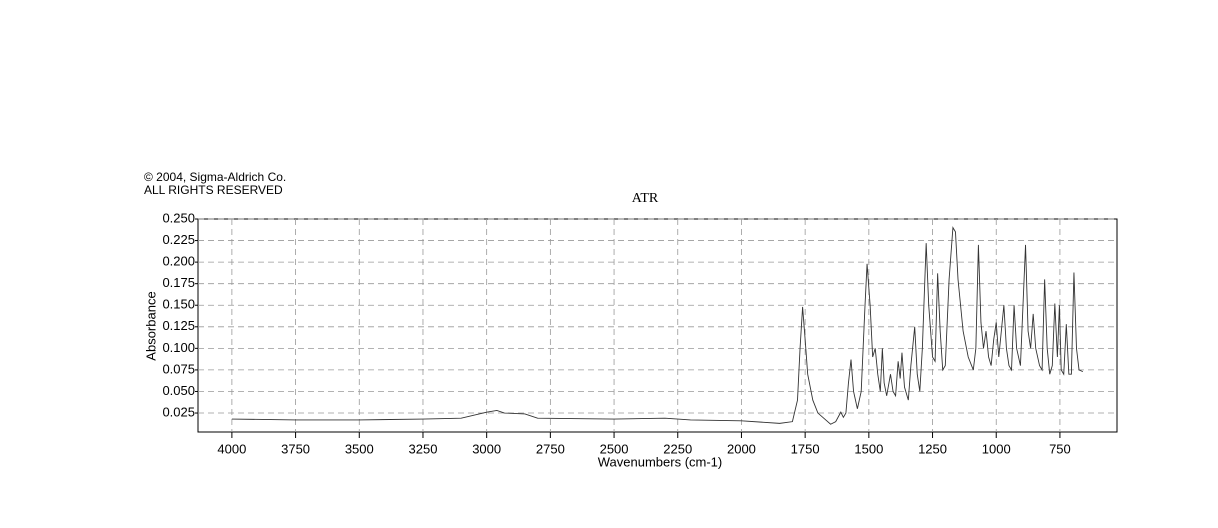  Describe the element at coordinates (677, 448) in the screenshot. I see `x-tick-label: 2250` at that location.